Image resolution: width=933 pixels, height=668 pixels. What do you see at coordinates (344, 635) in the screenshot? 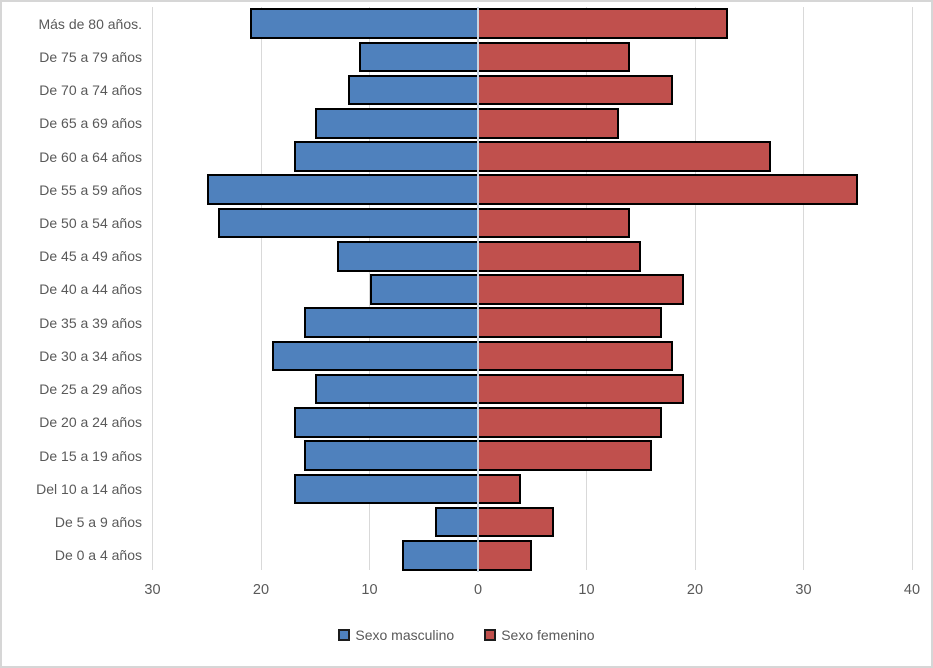
I see `legend-marker-masculino-icon` at bounding box center [344, 635].